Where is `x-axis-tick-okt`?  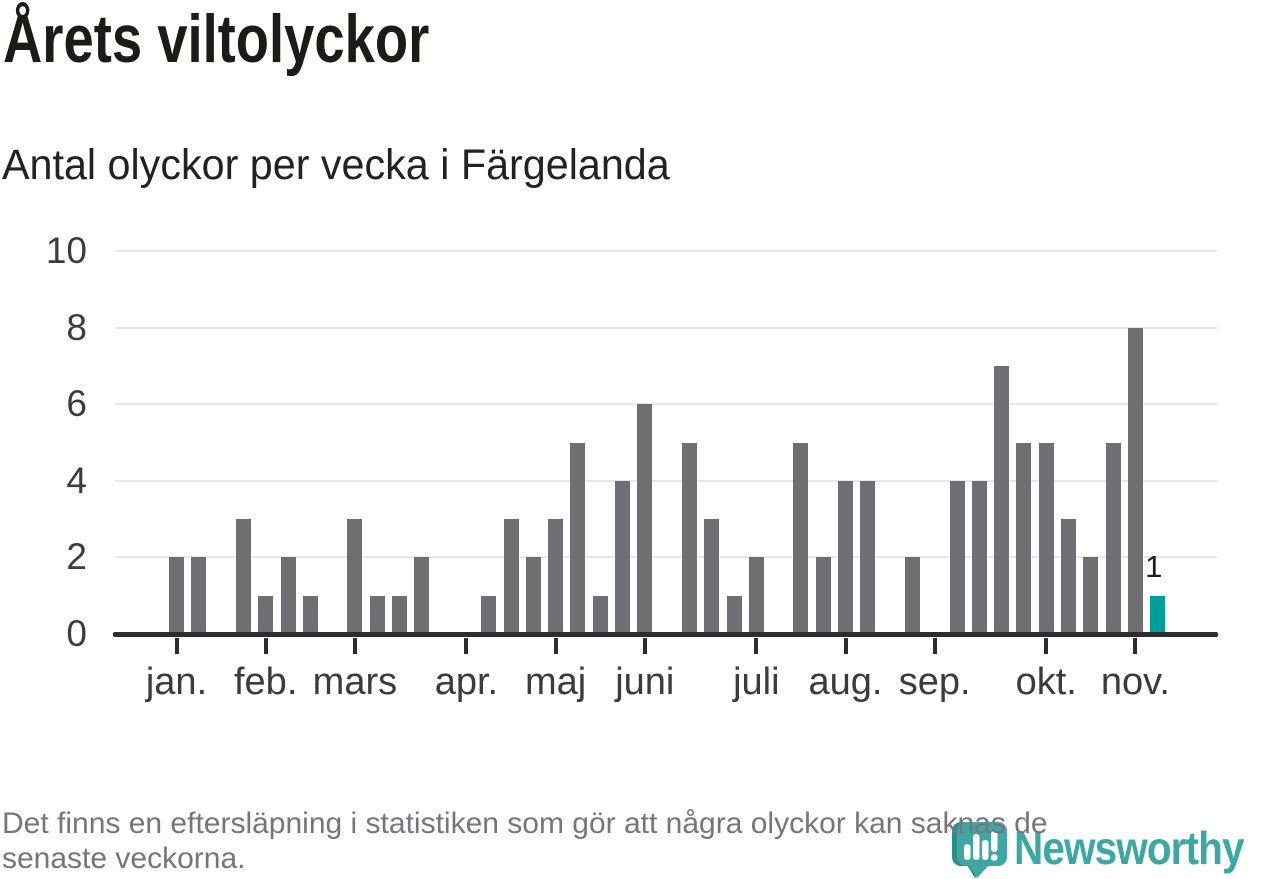
x-axis-tick-okt is located at coordinates (1046, 646).